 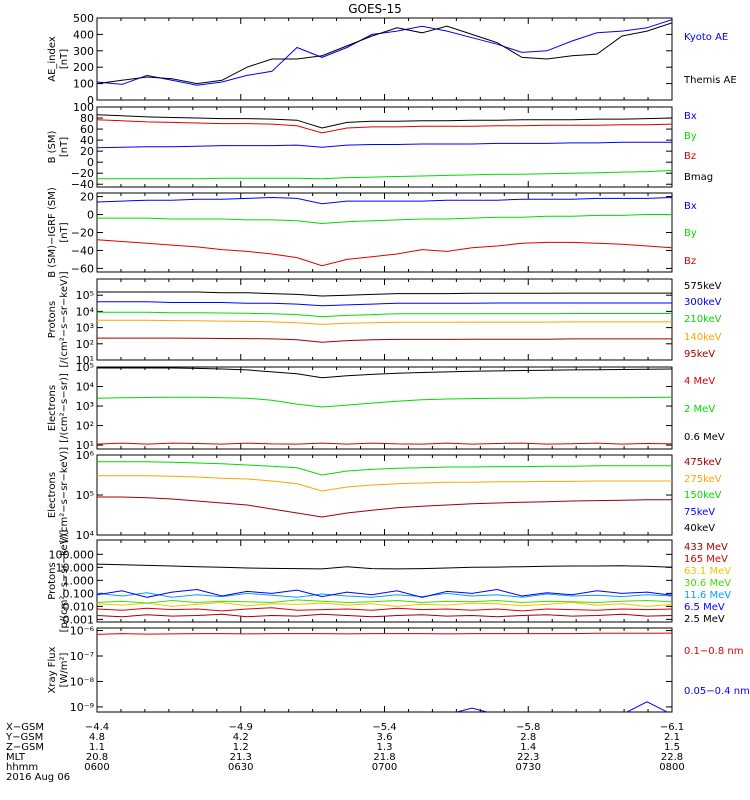 What do you see at coordinates (72, 554) in the screenshot?
I see `y-tick-label: 100.000` at bounding box center [72, 554].